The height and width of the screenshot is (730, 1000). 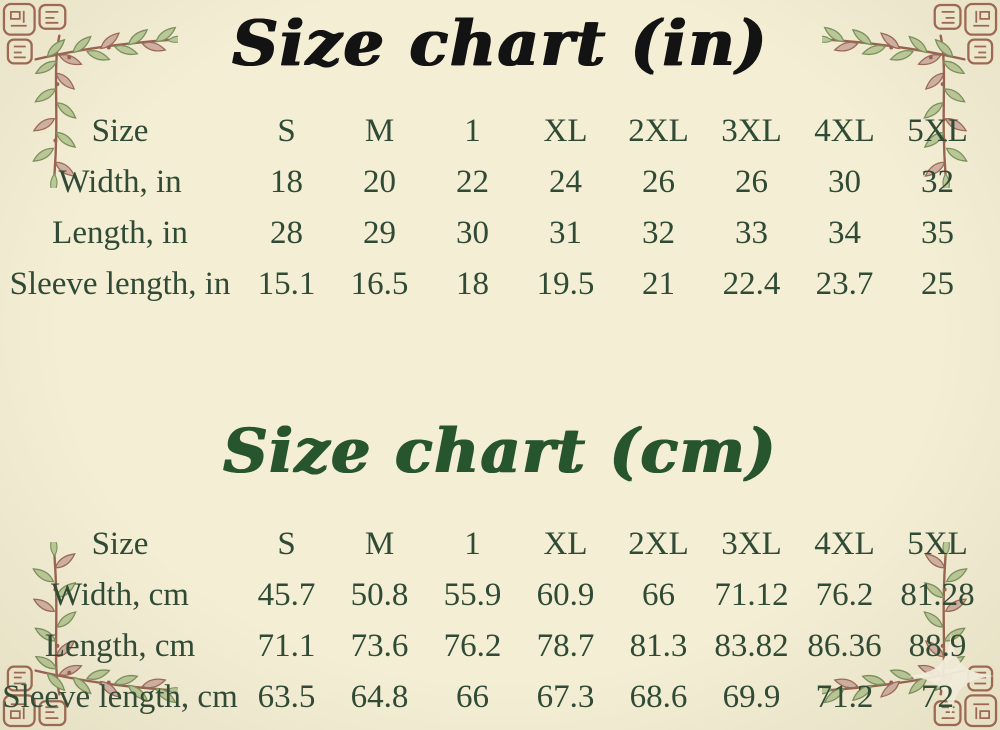 I want to click on value-cell: 33, so click(x=751, y=233).